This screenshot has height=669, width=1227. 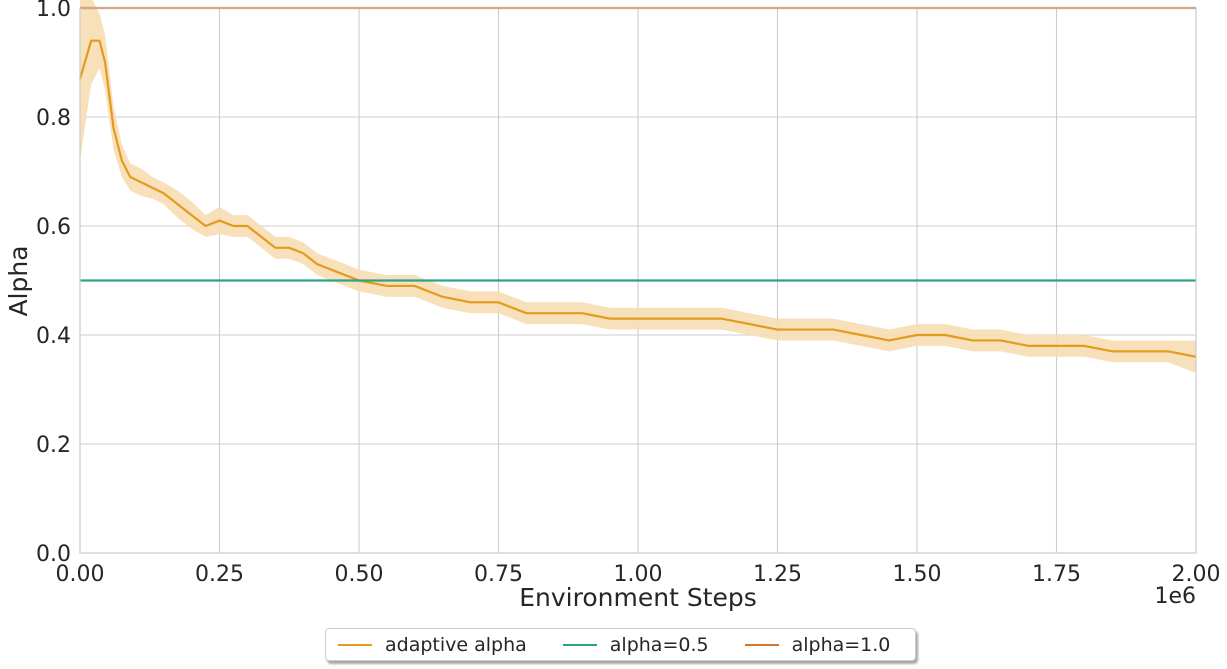 What do you see at coordinates (219, 574) in the screenshot?
I see `x-tick-label: 0.25` at bounding box center [219, 574].